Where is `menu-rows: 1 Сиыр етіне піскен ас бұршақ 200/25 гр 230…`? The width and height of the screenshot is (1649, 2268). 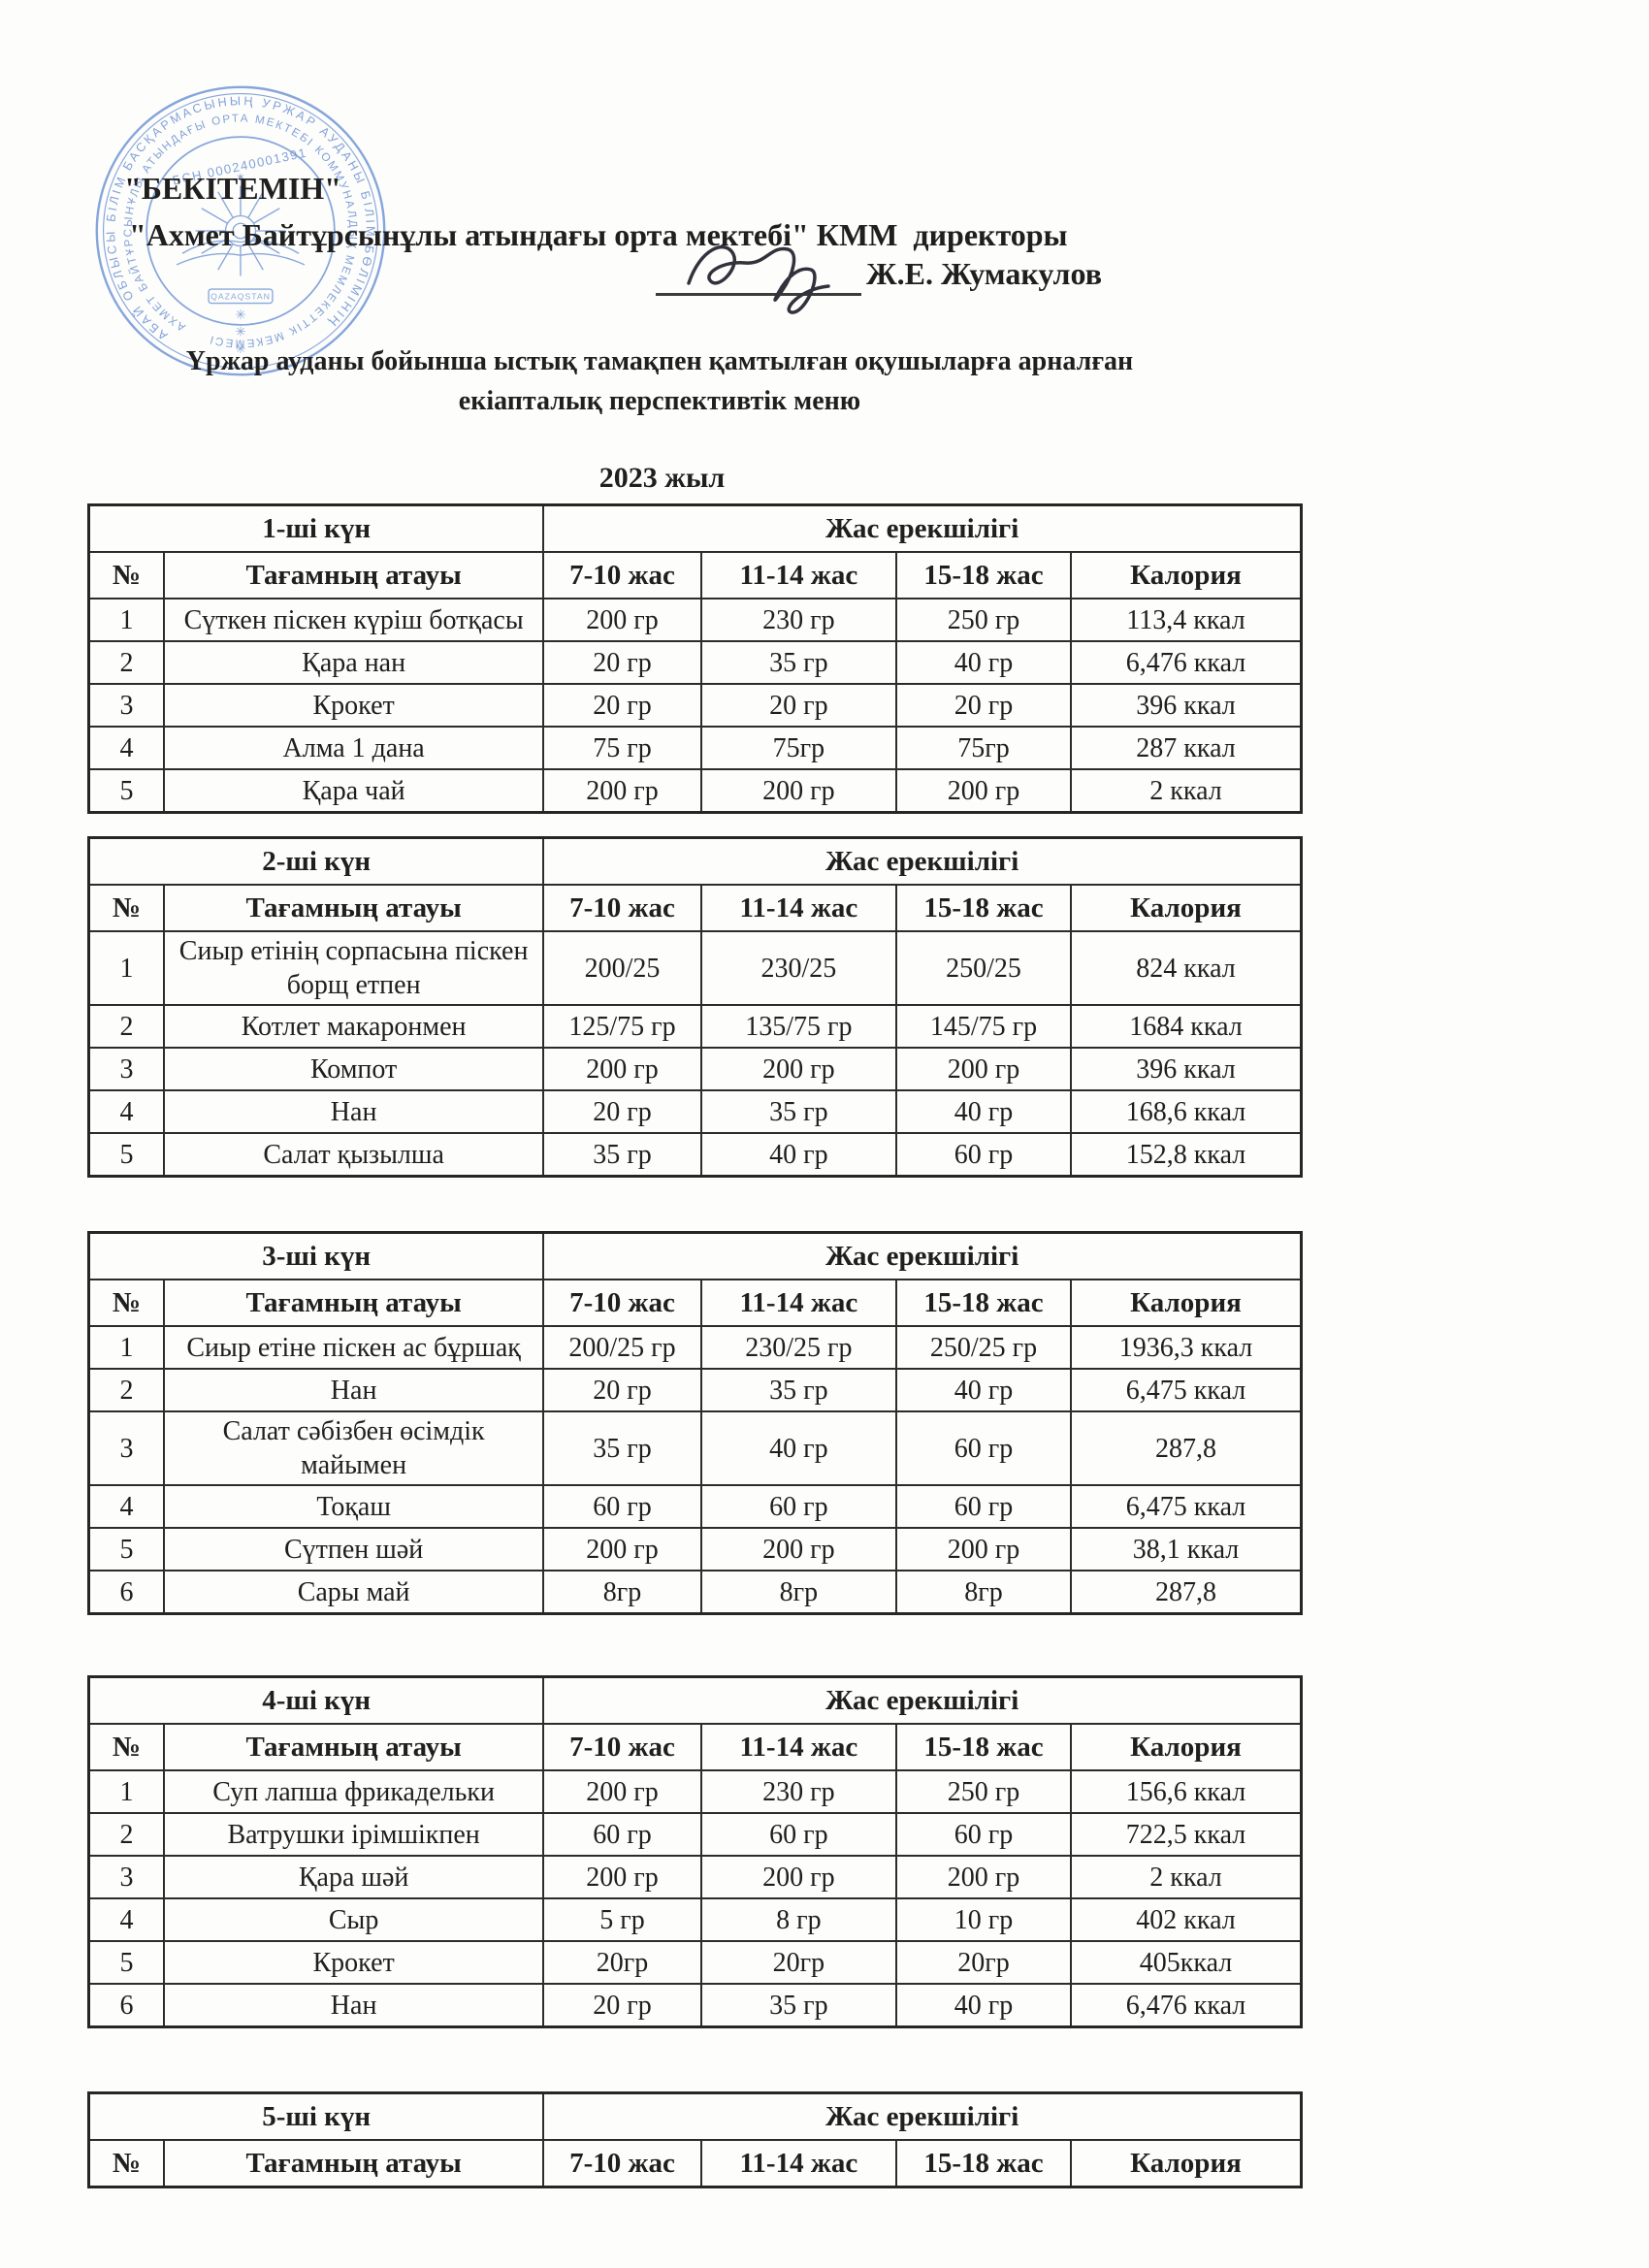
menu-rows: 1 Сиыр етіне піскен ас бұршақ 200/25 гр 230… is located at coordinates (695, 1470).